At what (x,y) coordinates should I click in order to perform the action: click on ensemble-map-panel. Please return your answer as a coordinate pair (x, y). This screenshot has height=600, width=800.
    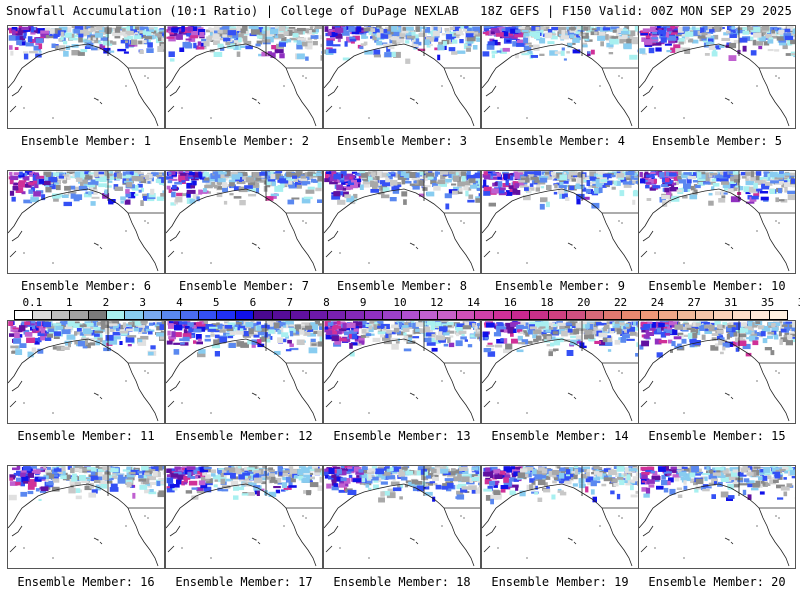
    Looking at the image, I should click on (244, 222).